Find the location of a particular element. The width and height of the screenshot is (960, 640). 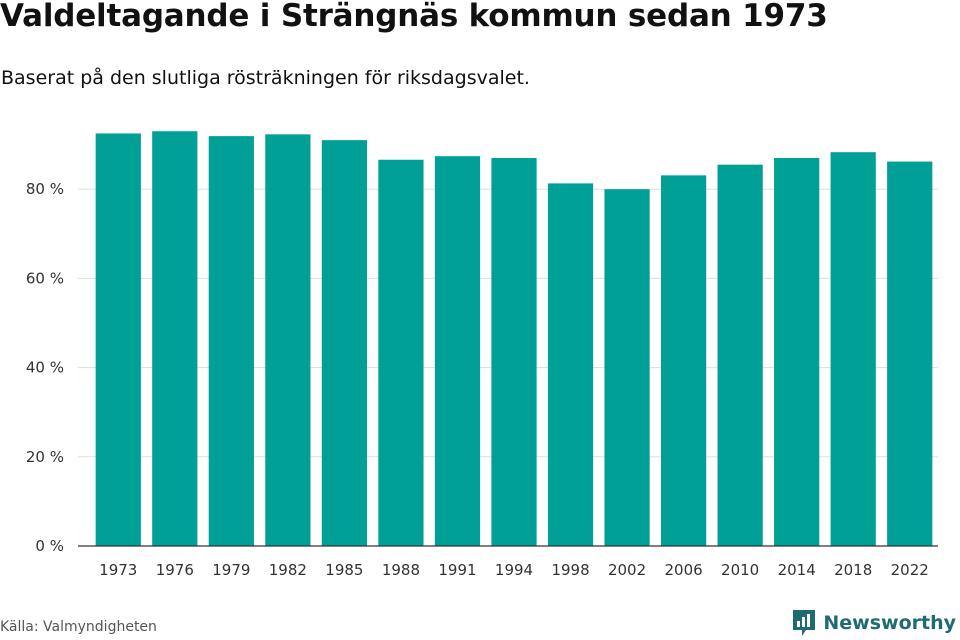

bar-1998 is located at coordinates (570, 365).